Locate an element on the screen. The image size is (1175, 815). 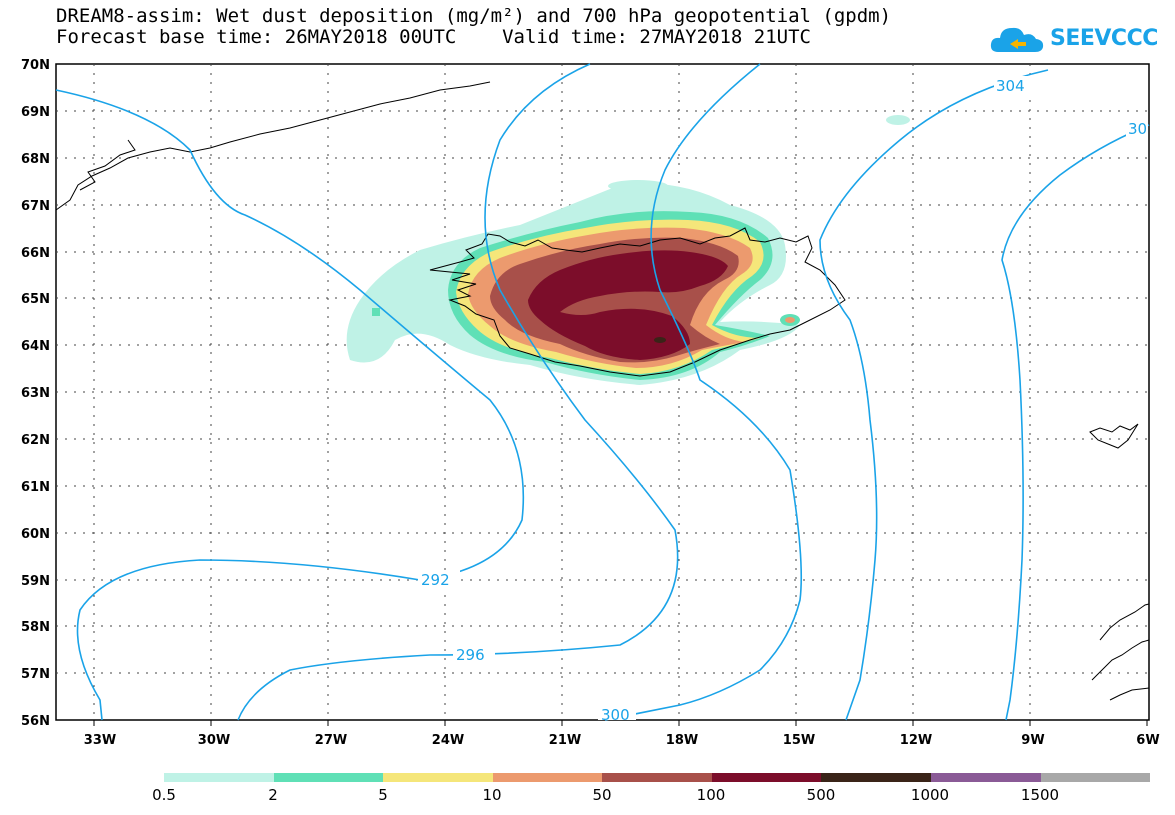
lat-label: 56N is located at coordinates (35, 721).